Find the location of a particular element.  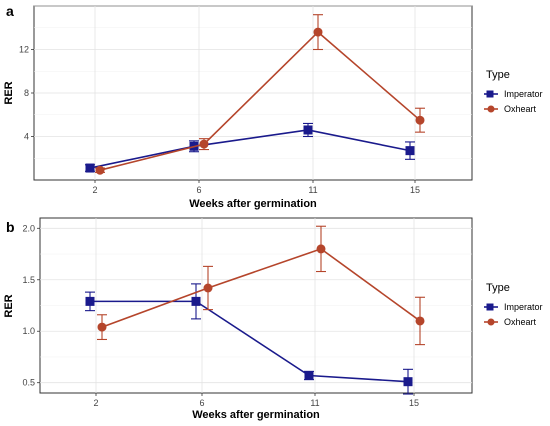

panel-a-x-axis-title: Weeks after germination is located at coordinates (253, 204).